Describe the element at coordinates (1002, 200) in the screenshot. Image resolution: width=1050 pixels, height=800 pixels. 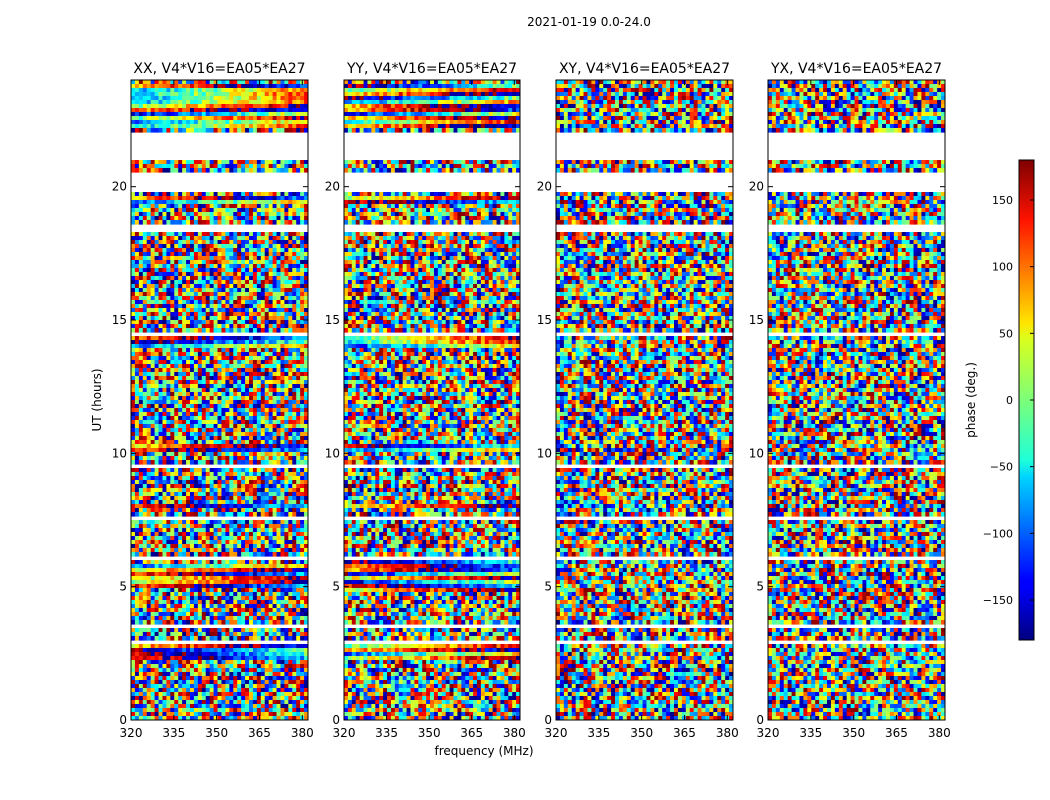
I see `colorbar-tick-label: 150` at that location.